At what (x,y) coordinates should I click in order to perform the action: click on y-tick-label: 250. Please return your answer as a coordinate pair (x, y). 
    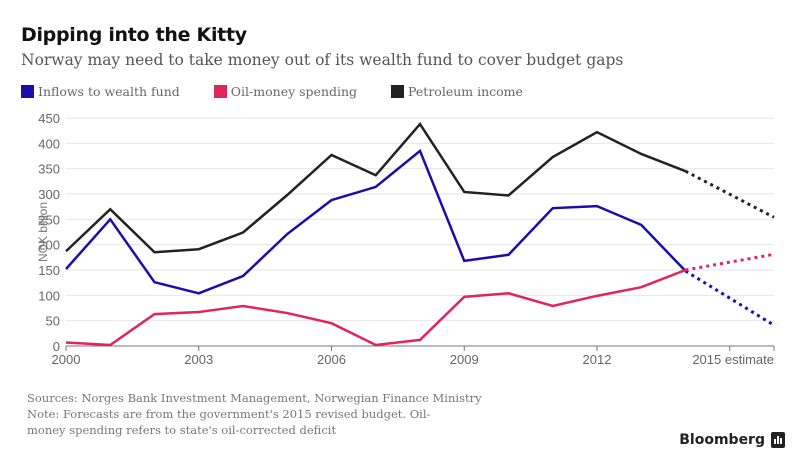
    Looking at the image, I should click on (49, 219).